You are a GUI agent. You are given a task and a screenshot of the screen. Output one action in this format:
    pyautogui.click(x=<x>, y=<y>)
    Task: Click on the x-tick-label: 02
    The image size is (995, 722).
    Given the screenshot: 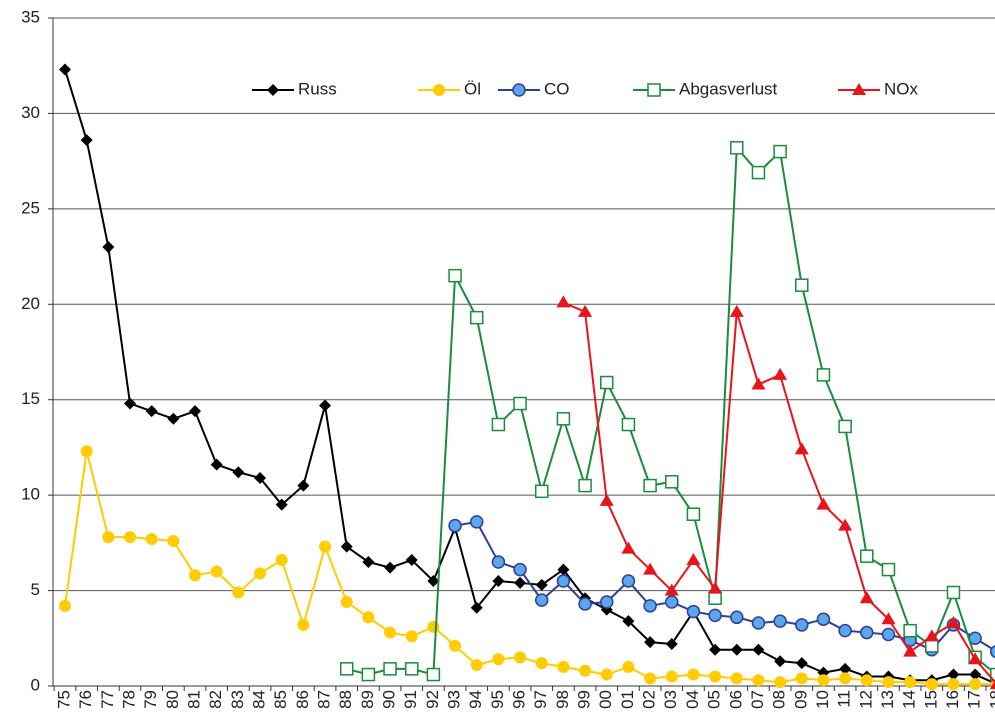 What is the action you would take?
    pyautogui.click(x=649, y=699)
    